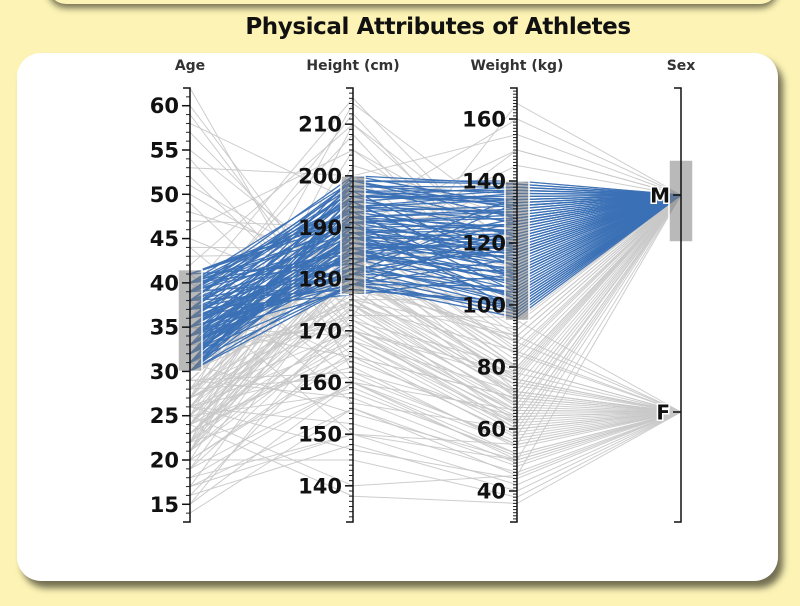 The image size is (800, 606). Describe the element at coordinates (681, 66) in the screenshot. I see `axis-title: Sex` at that location.